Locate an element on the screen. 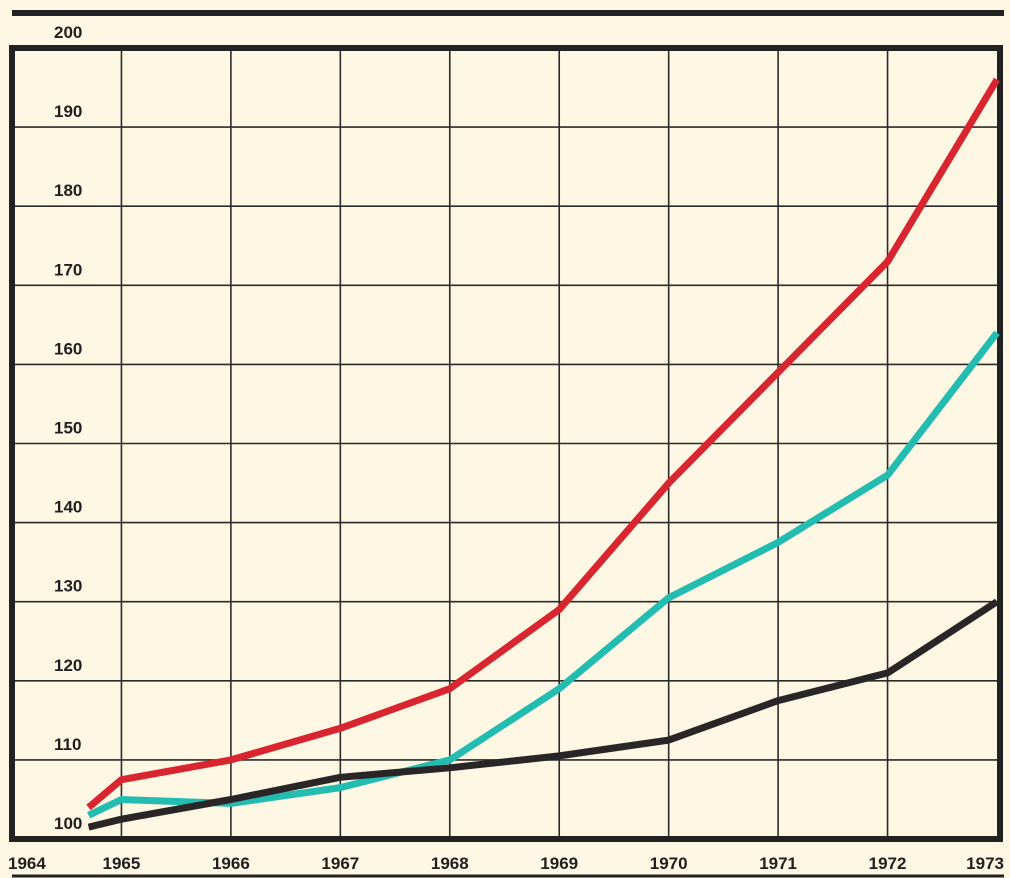 The width and height of the screenshot is (1010, 878). y-tick-label: 120 is located at coordinates (68, 665).